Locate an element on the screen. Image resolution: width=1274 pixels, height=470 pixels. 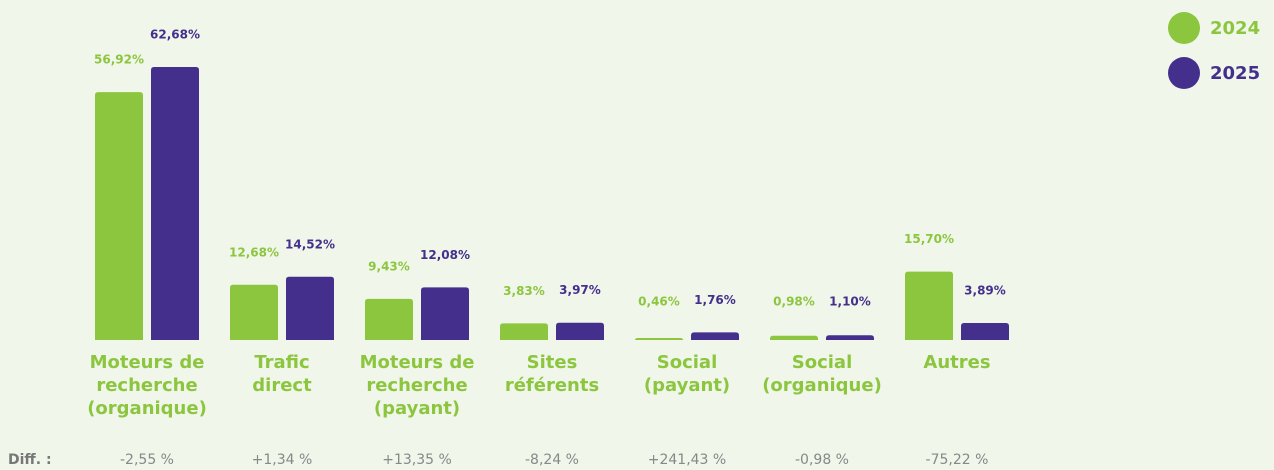
diff-label: -75,22 % is located at coordinates (957, 460).